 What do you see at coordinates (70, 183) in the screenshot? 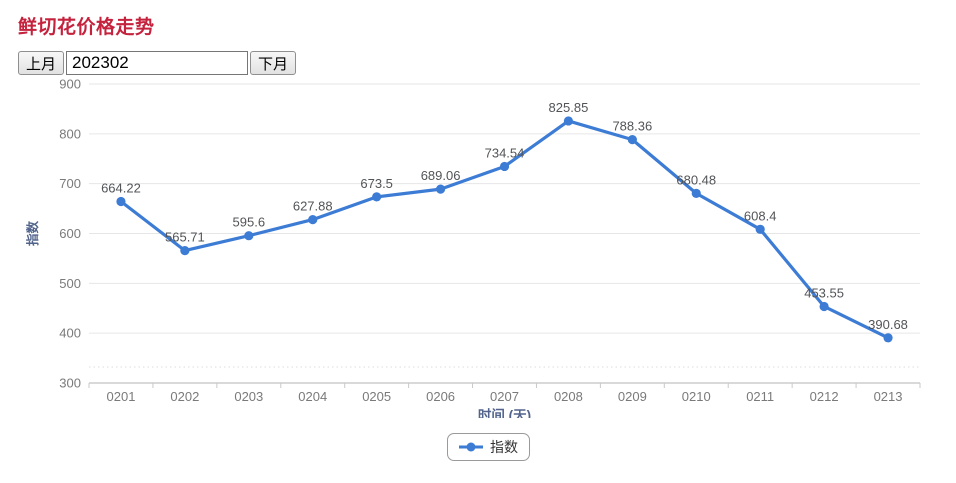
I see `y-tick-label: 700` at bounding box center [70, 183].